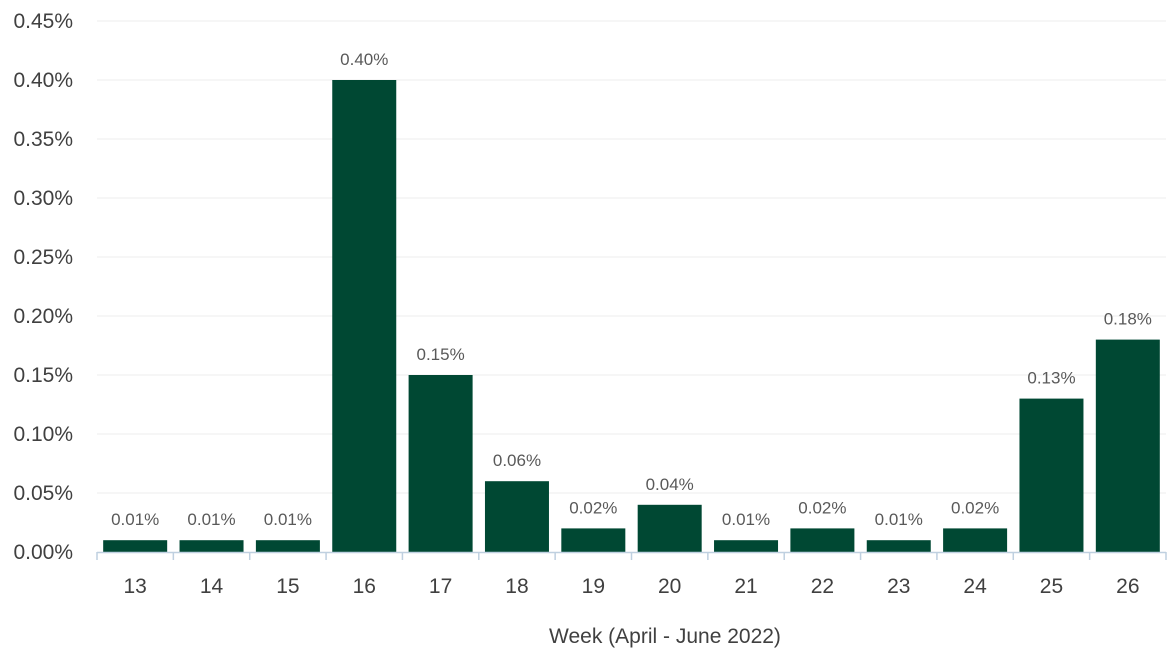  What do you see at coordinates (364, 586) in the screenshot?
I see `x-tick-label: 16` at bounding box center [364, 586].